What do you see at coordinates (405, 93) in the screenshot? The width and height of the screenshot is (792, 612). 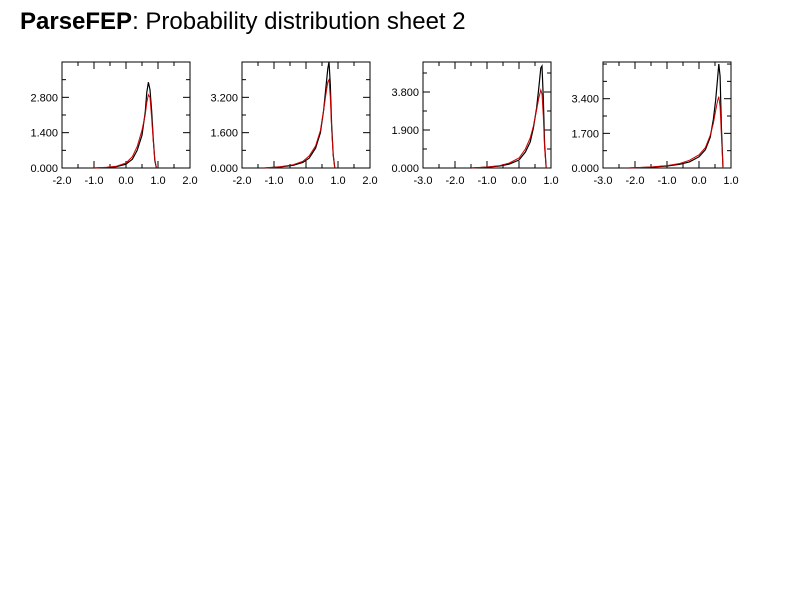 I see `y-tick-label: 3.800` at bounding box center [405, 93].